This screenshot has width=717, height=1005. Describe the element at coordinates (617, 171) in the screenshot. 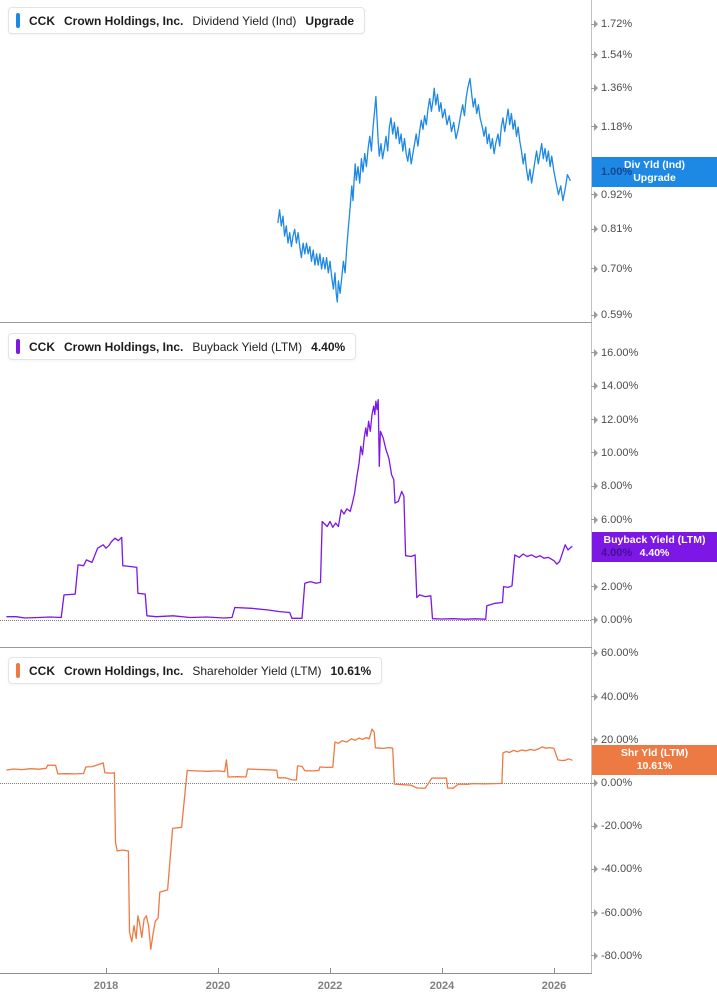

I see `y-tick-label: 1.00%` at that location.